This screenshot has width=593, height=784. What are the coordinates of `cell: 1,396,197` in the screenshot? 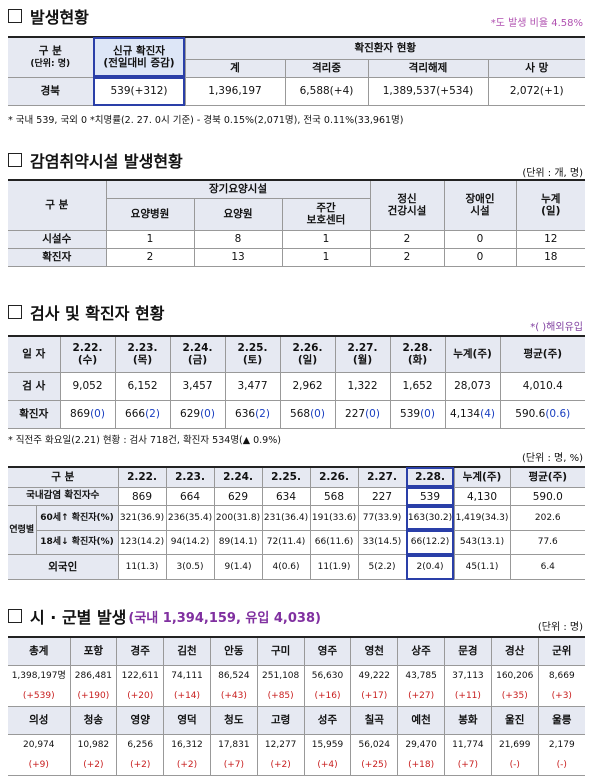 It's located at (235, 91).